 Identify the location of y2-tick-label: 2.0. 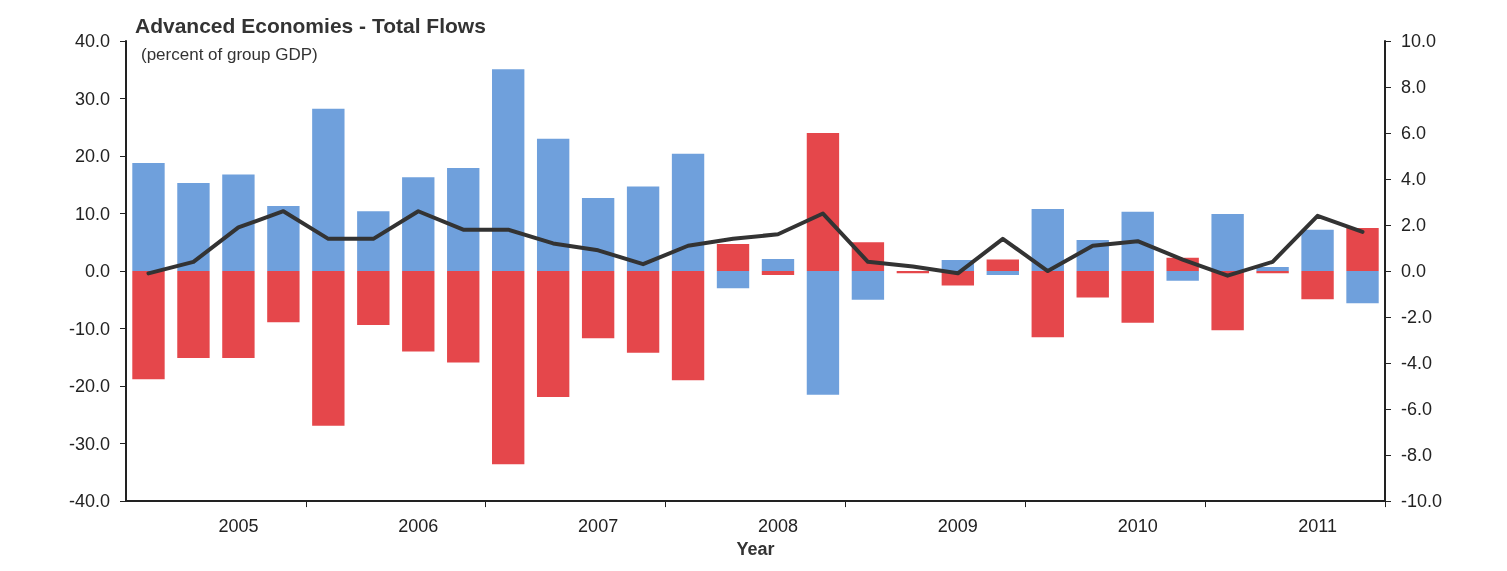
(1414, 225).